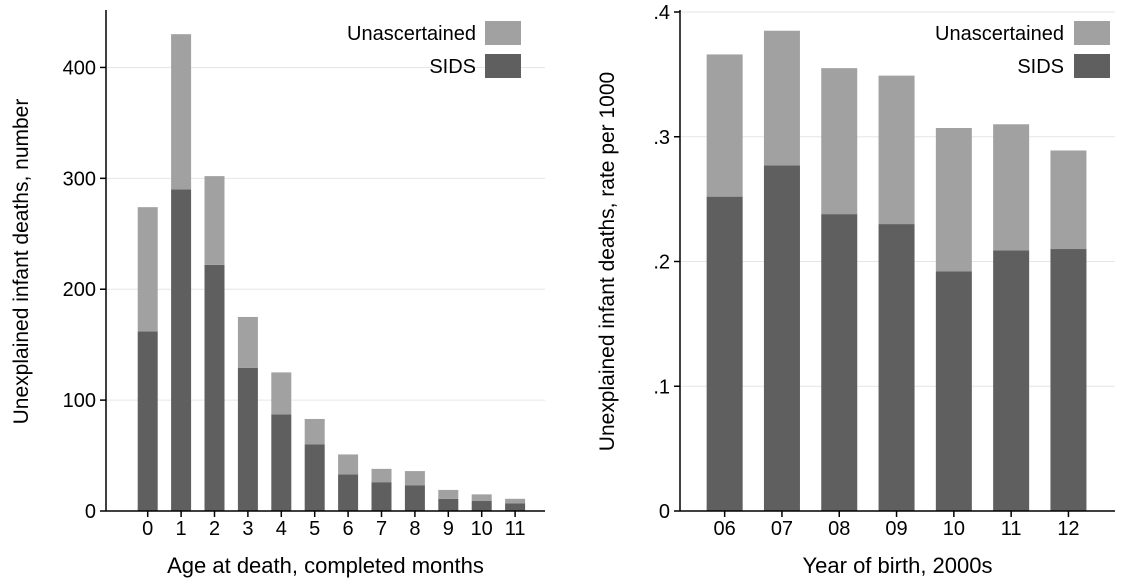  What do you see at coordinates (281, 529) in the screenshot?
I see `x-tick-label: 4` at bounding box center [281, 529].